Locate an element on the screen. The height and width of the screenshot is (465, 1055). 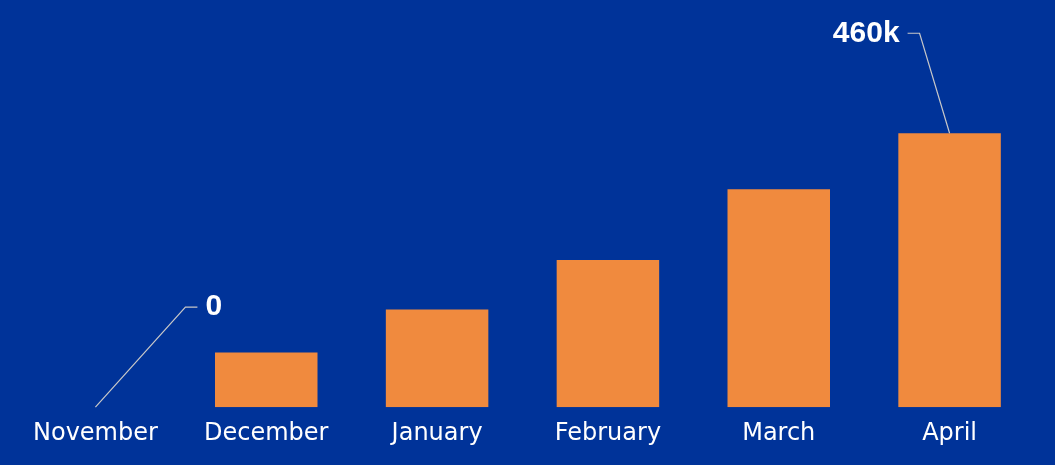
x-tick-label: March is located at coordinates (779, 431).